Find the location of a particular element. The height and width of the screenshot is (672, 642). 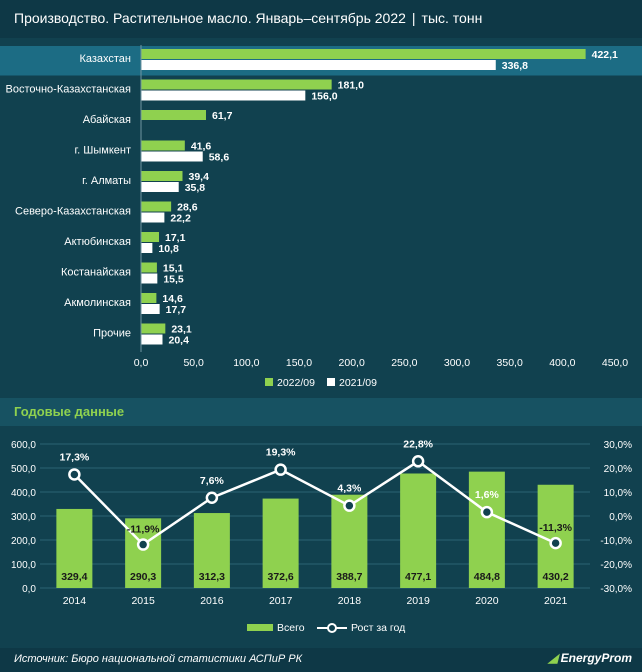

legend-swatch-2022 is located at coordinates (269, 382).